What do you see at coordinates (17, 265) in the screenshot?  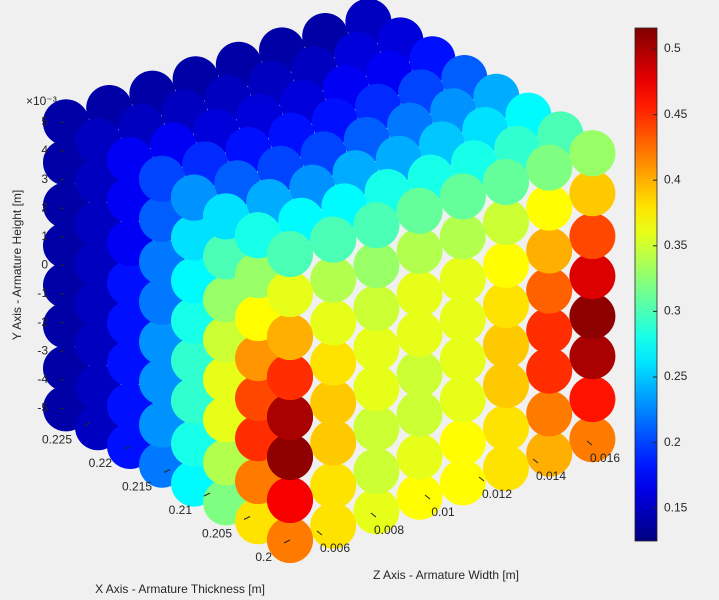 I see `y-axis-label: Y Axis - Armature Height [m]` at bounding box center [17, 265].